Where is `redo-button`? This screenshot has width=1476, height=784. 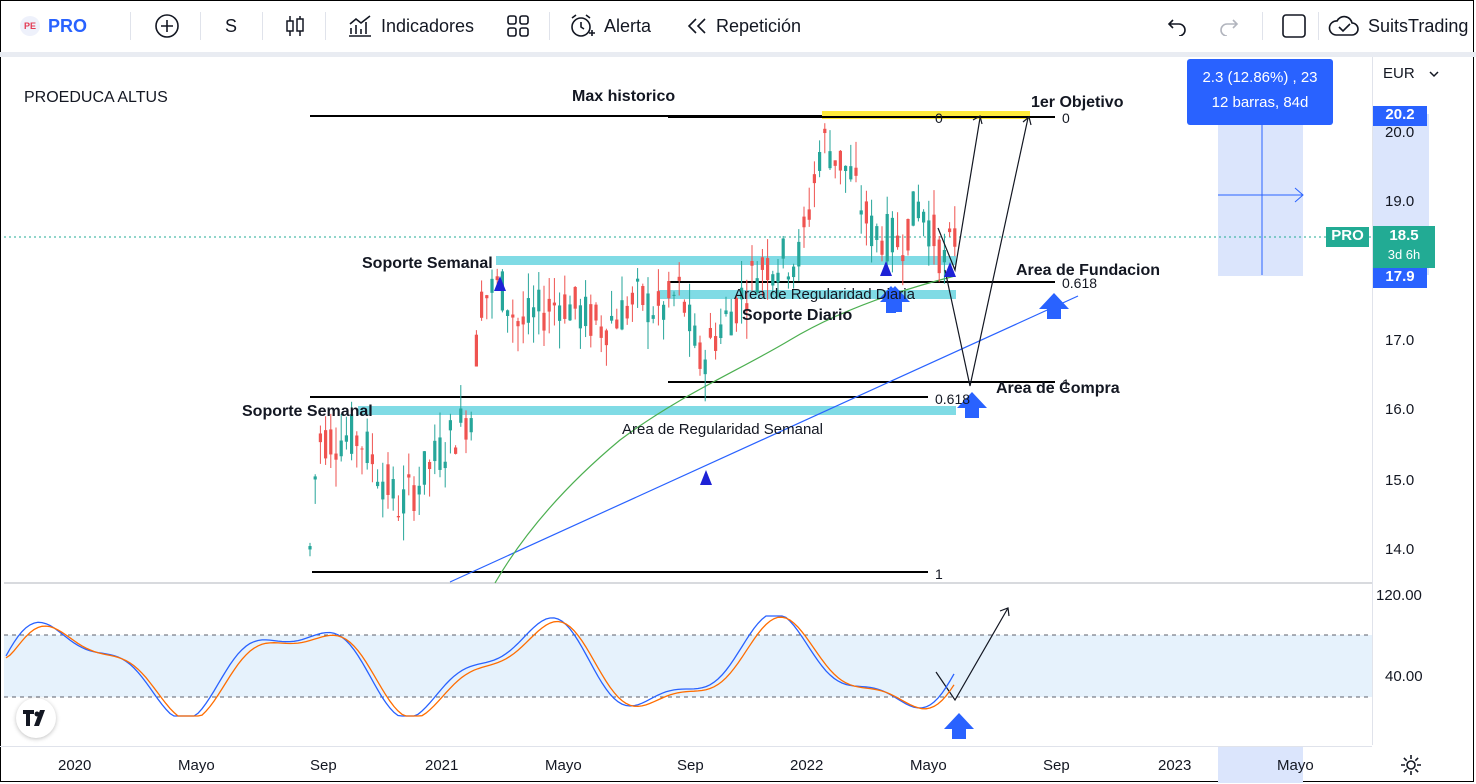
redo-button is located at coordinates (1229, 26).